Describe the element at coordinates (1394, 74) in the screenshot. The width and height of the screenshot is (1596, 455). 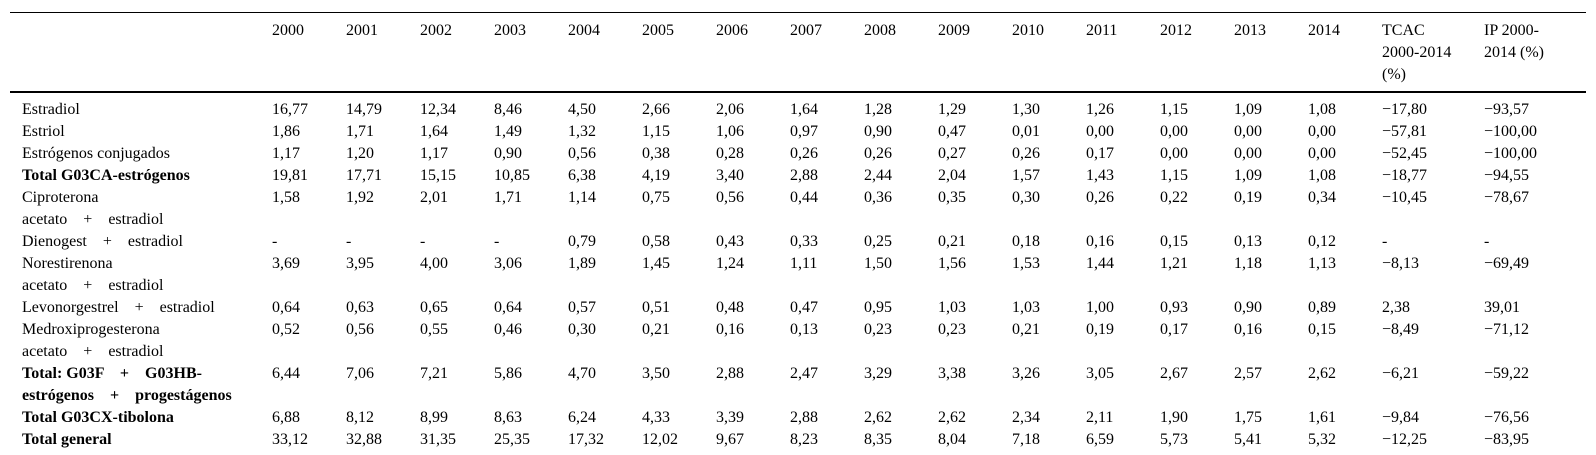
I see `tcac-header-line: (%)` at that location.